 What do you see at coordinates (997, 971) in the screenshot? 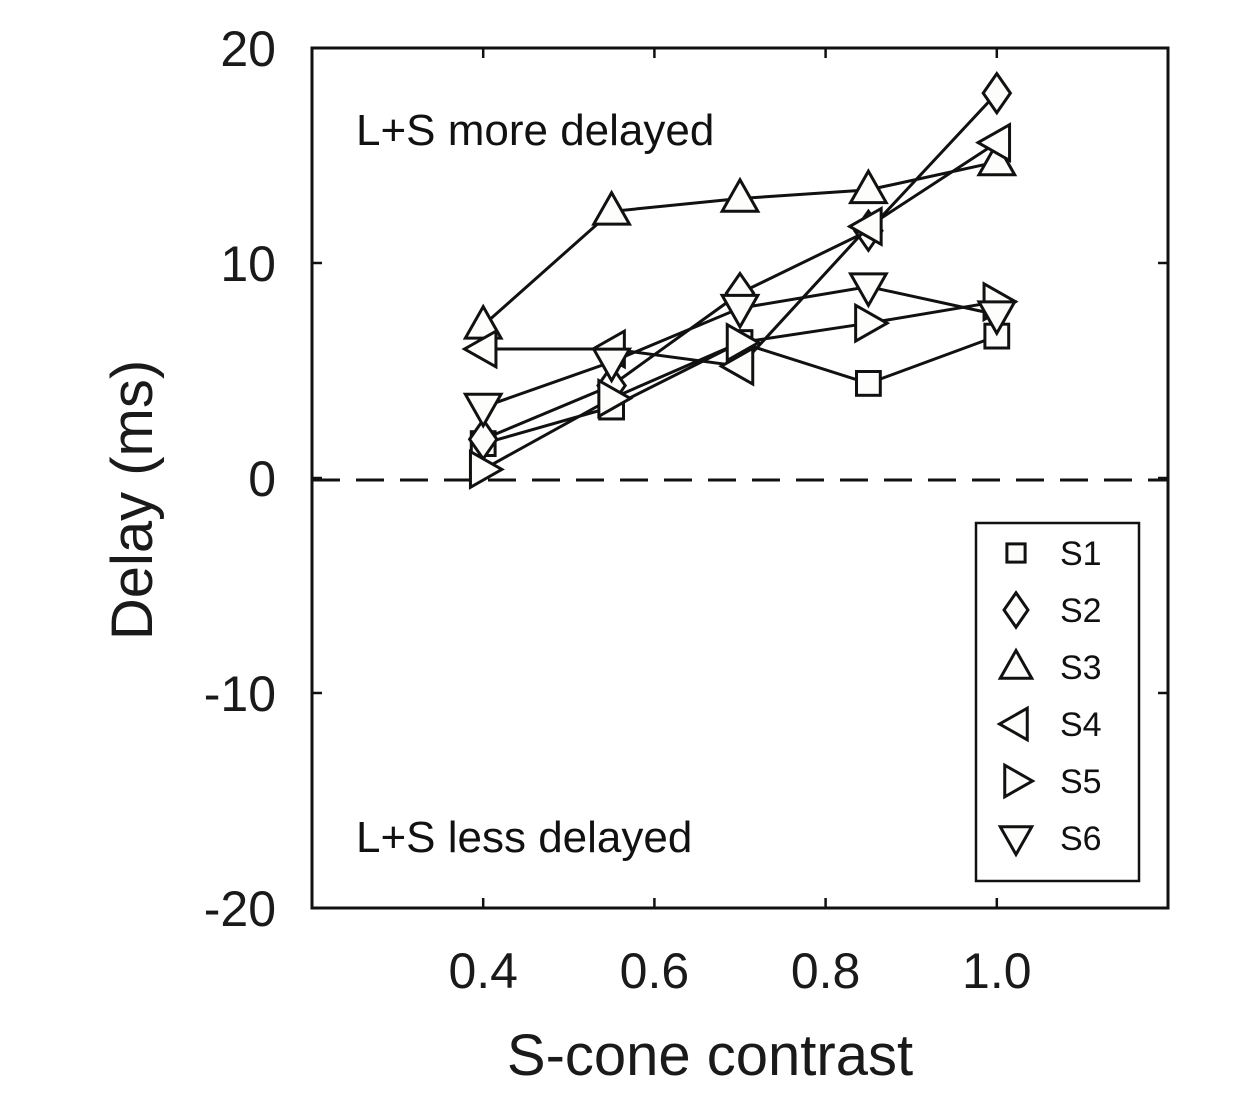
I see `x-tick-label: 1.0` at bounding box center [997, 971].